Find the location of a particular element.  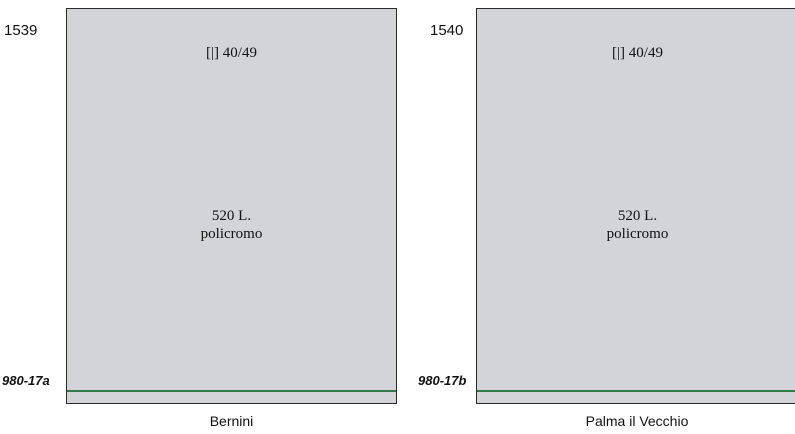

catalog-number: 1539 is located at coordinates (21, 30).